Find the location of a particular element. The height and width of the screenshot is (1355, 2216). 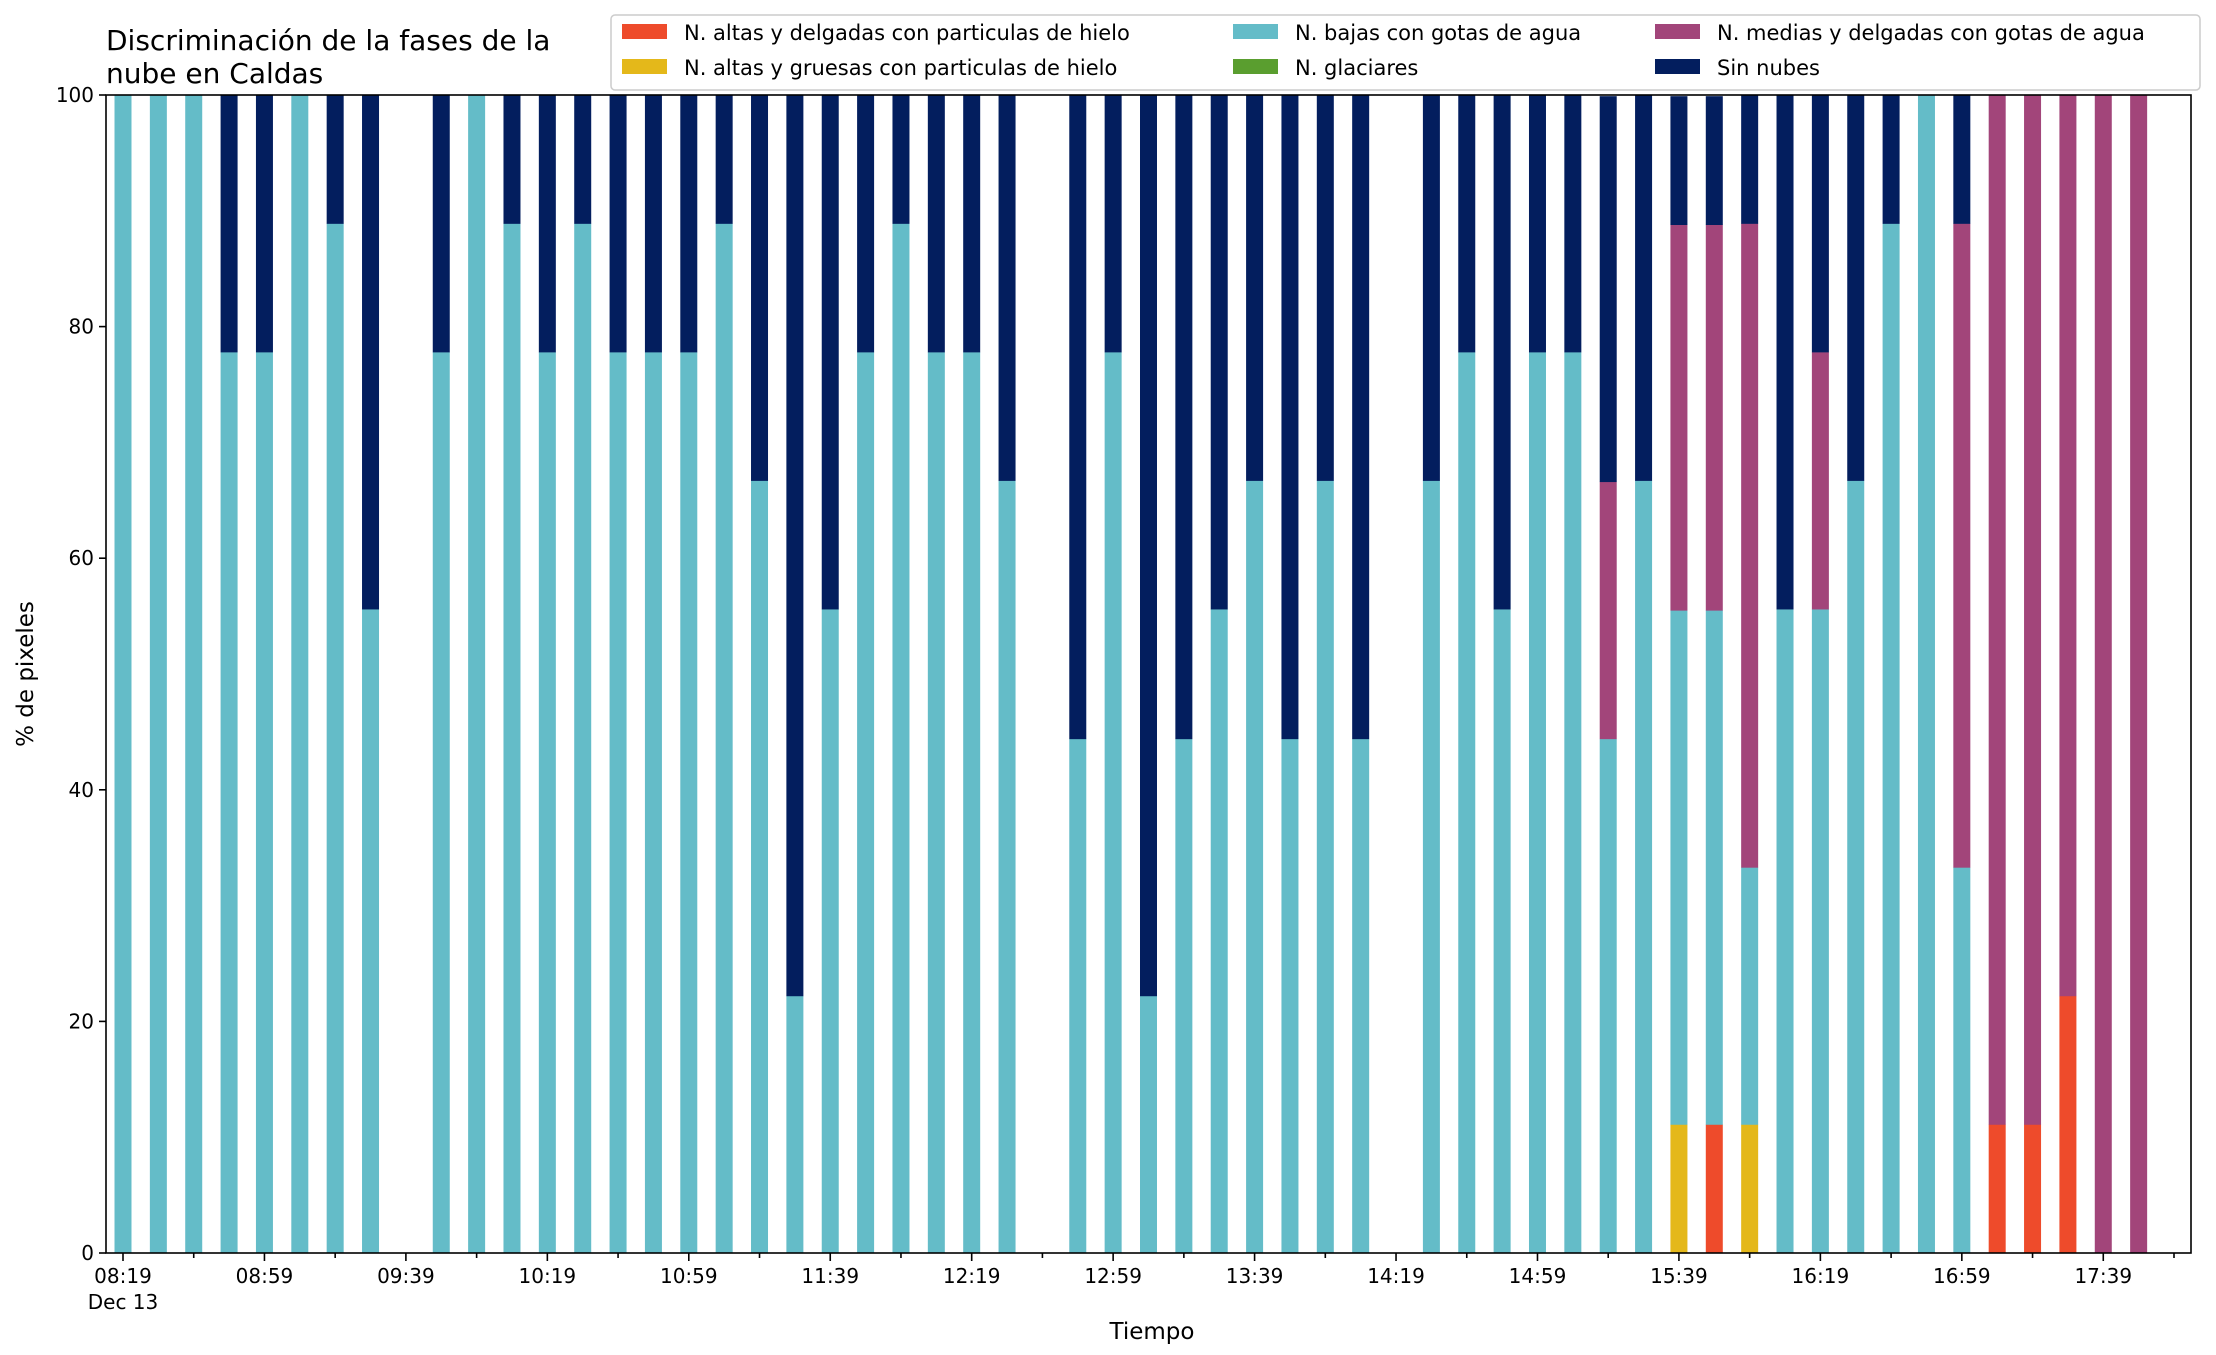

x-tick-label: 17:39 is located at coordinates (2103, 1276).